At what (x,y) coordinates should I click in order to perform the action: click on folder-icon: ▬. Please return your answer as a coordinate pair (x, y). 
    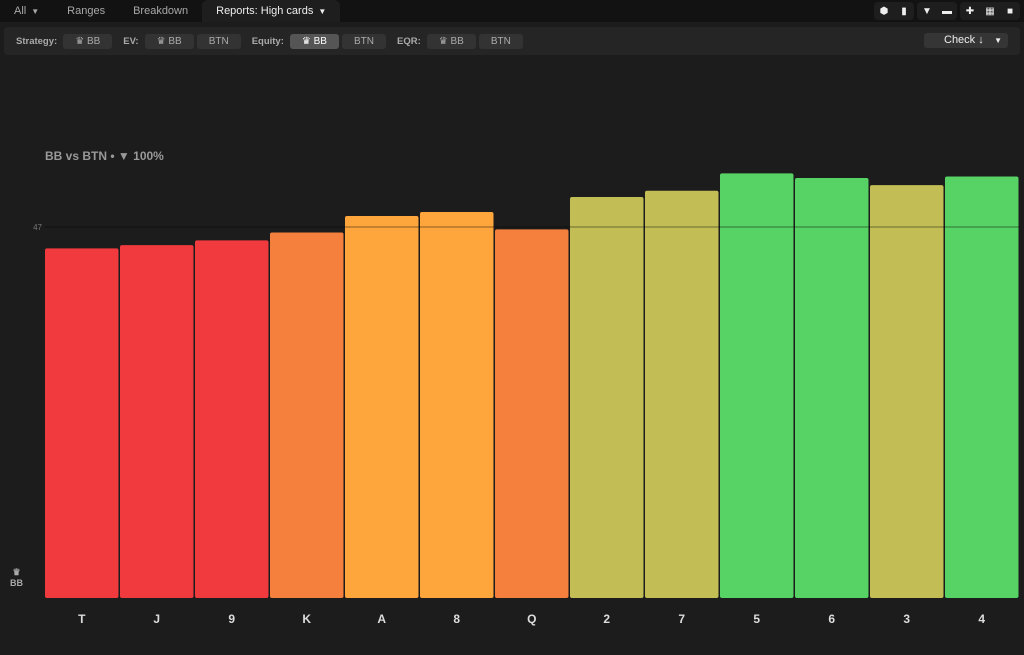
    Looking at the image, I should click on (947, 11).